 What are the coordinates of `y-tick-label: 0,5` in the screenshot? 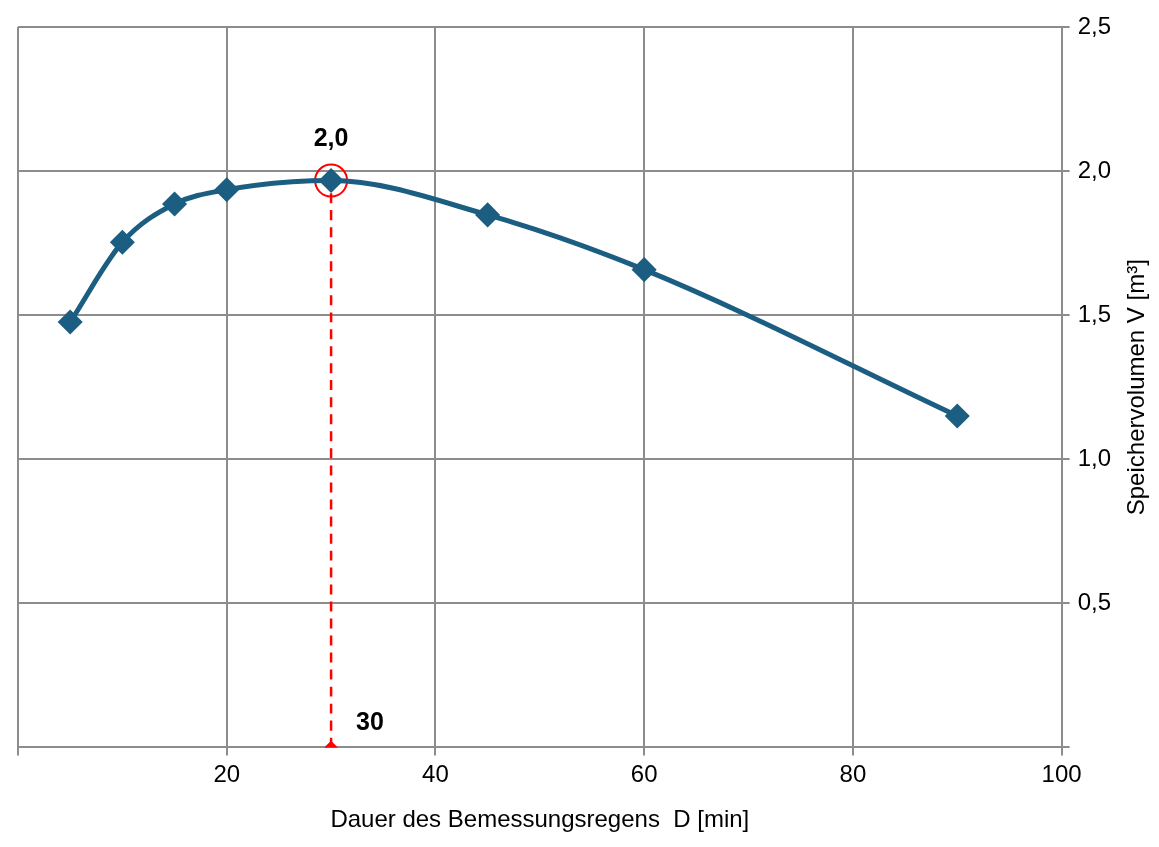 It's located at (1094, 601).